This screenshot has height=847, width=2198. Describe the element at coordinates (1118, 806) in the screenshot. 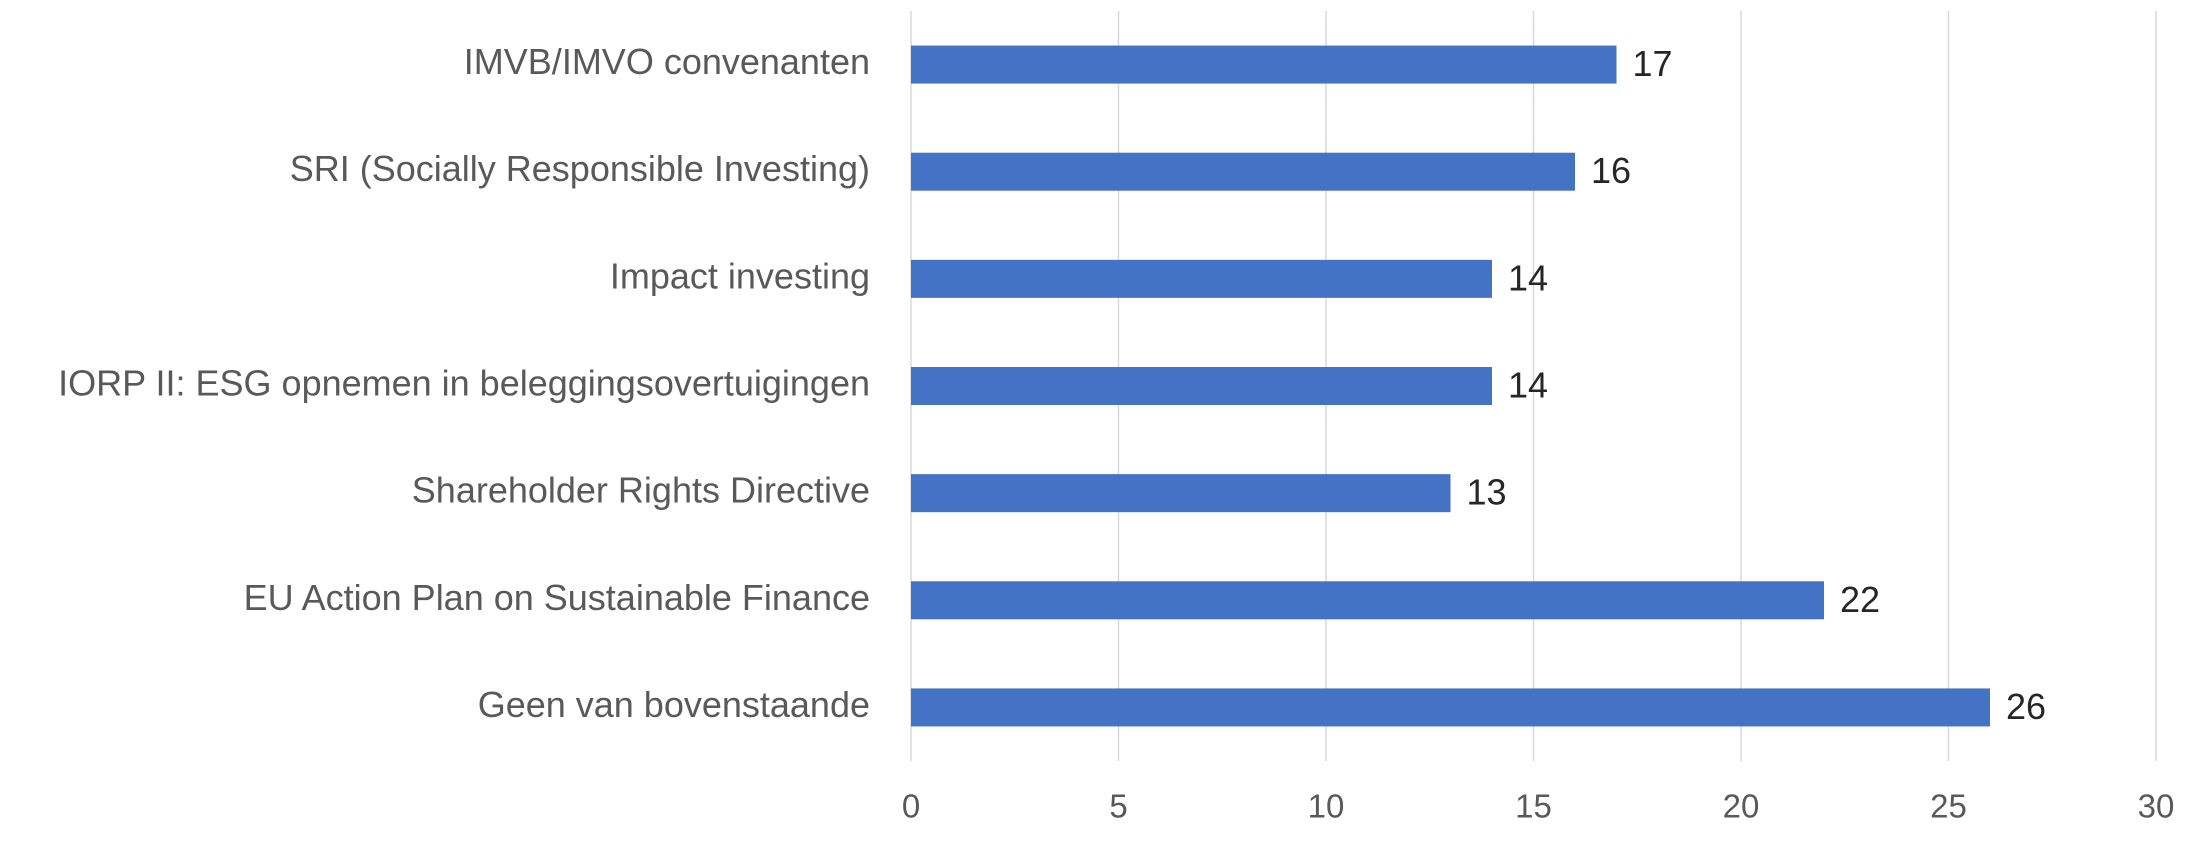

I see `x-tick-label: 5` at that location.